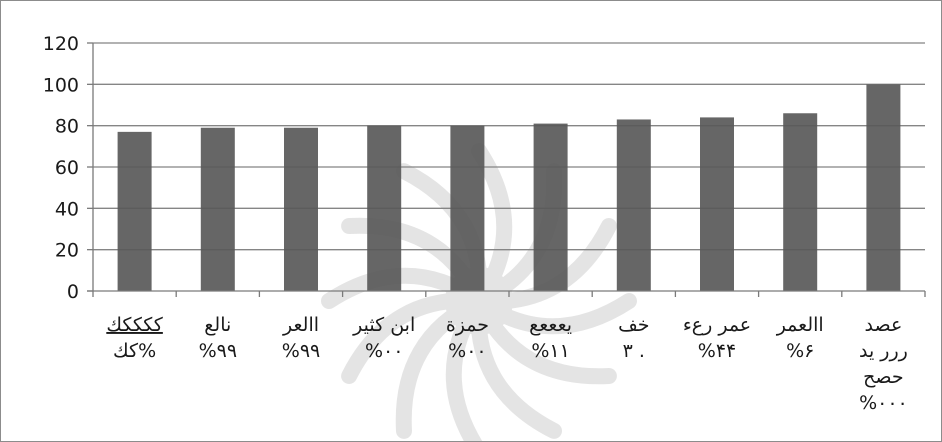  What do you see at coordinates (717, 338) in the screenshot?
I see `x-category-label: عمر رعء %۴۴` at bounding box center [717, 338].